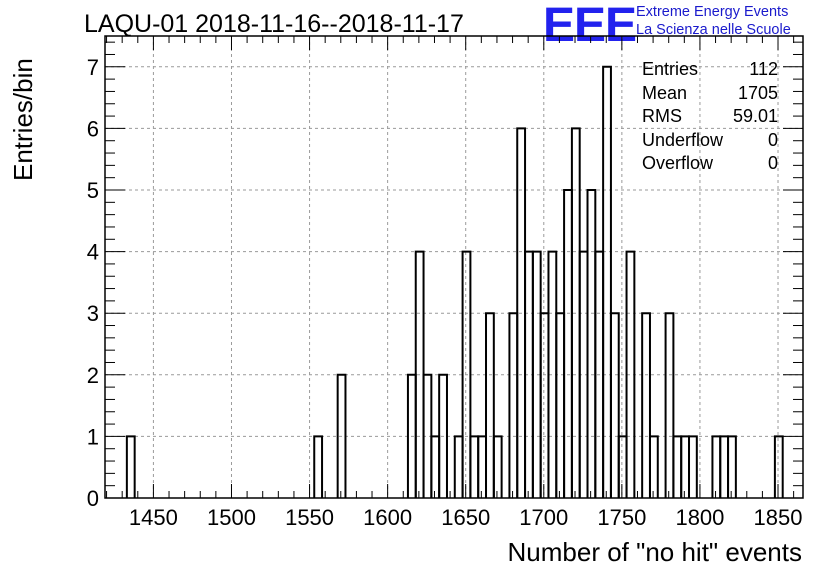  Describe the element at coordinates (93, 375) in the screenshot. I see `y-tick-label: 2` at that location.